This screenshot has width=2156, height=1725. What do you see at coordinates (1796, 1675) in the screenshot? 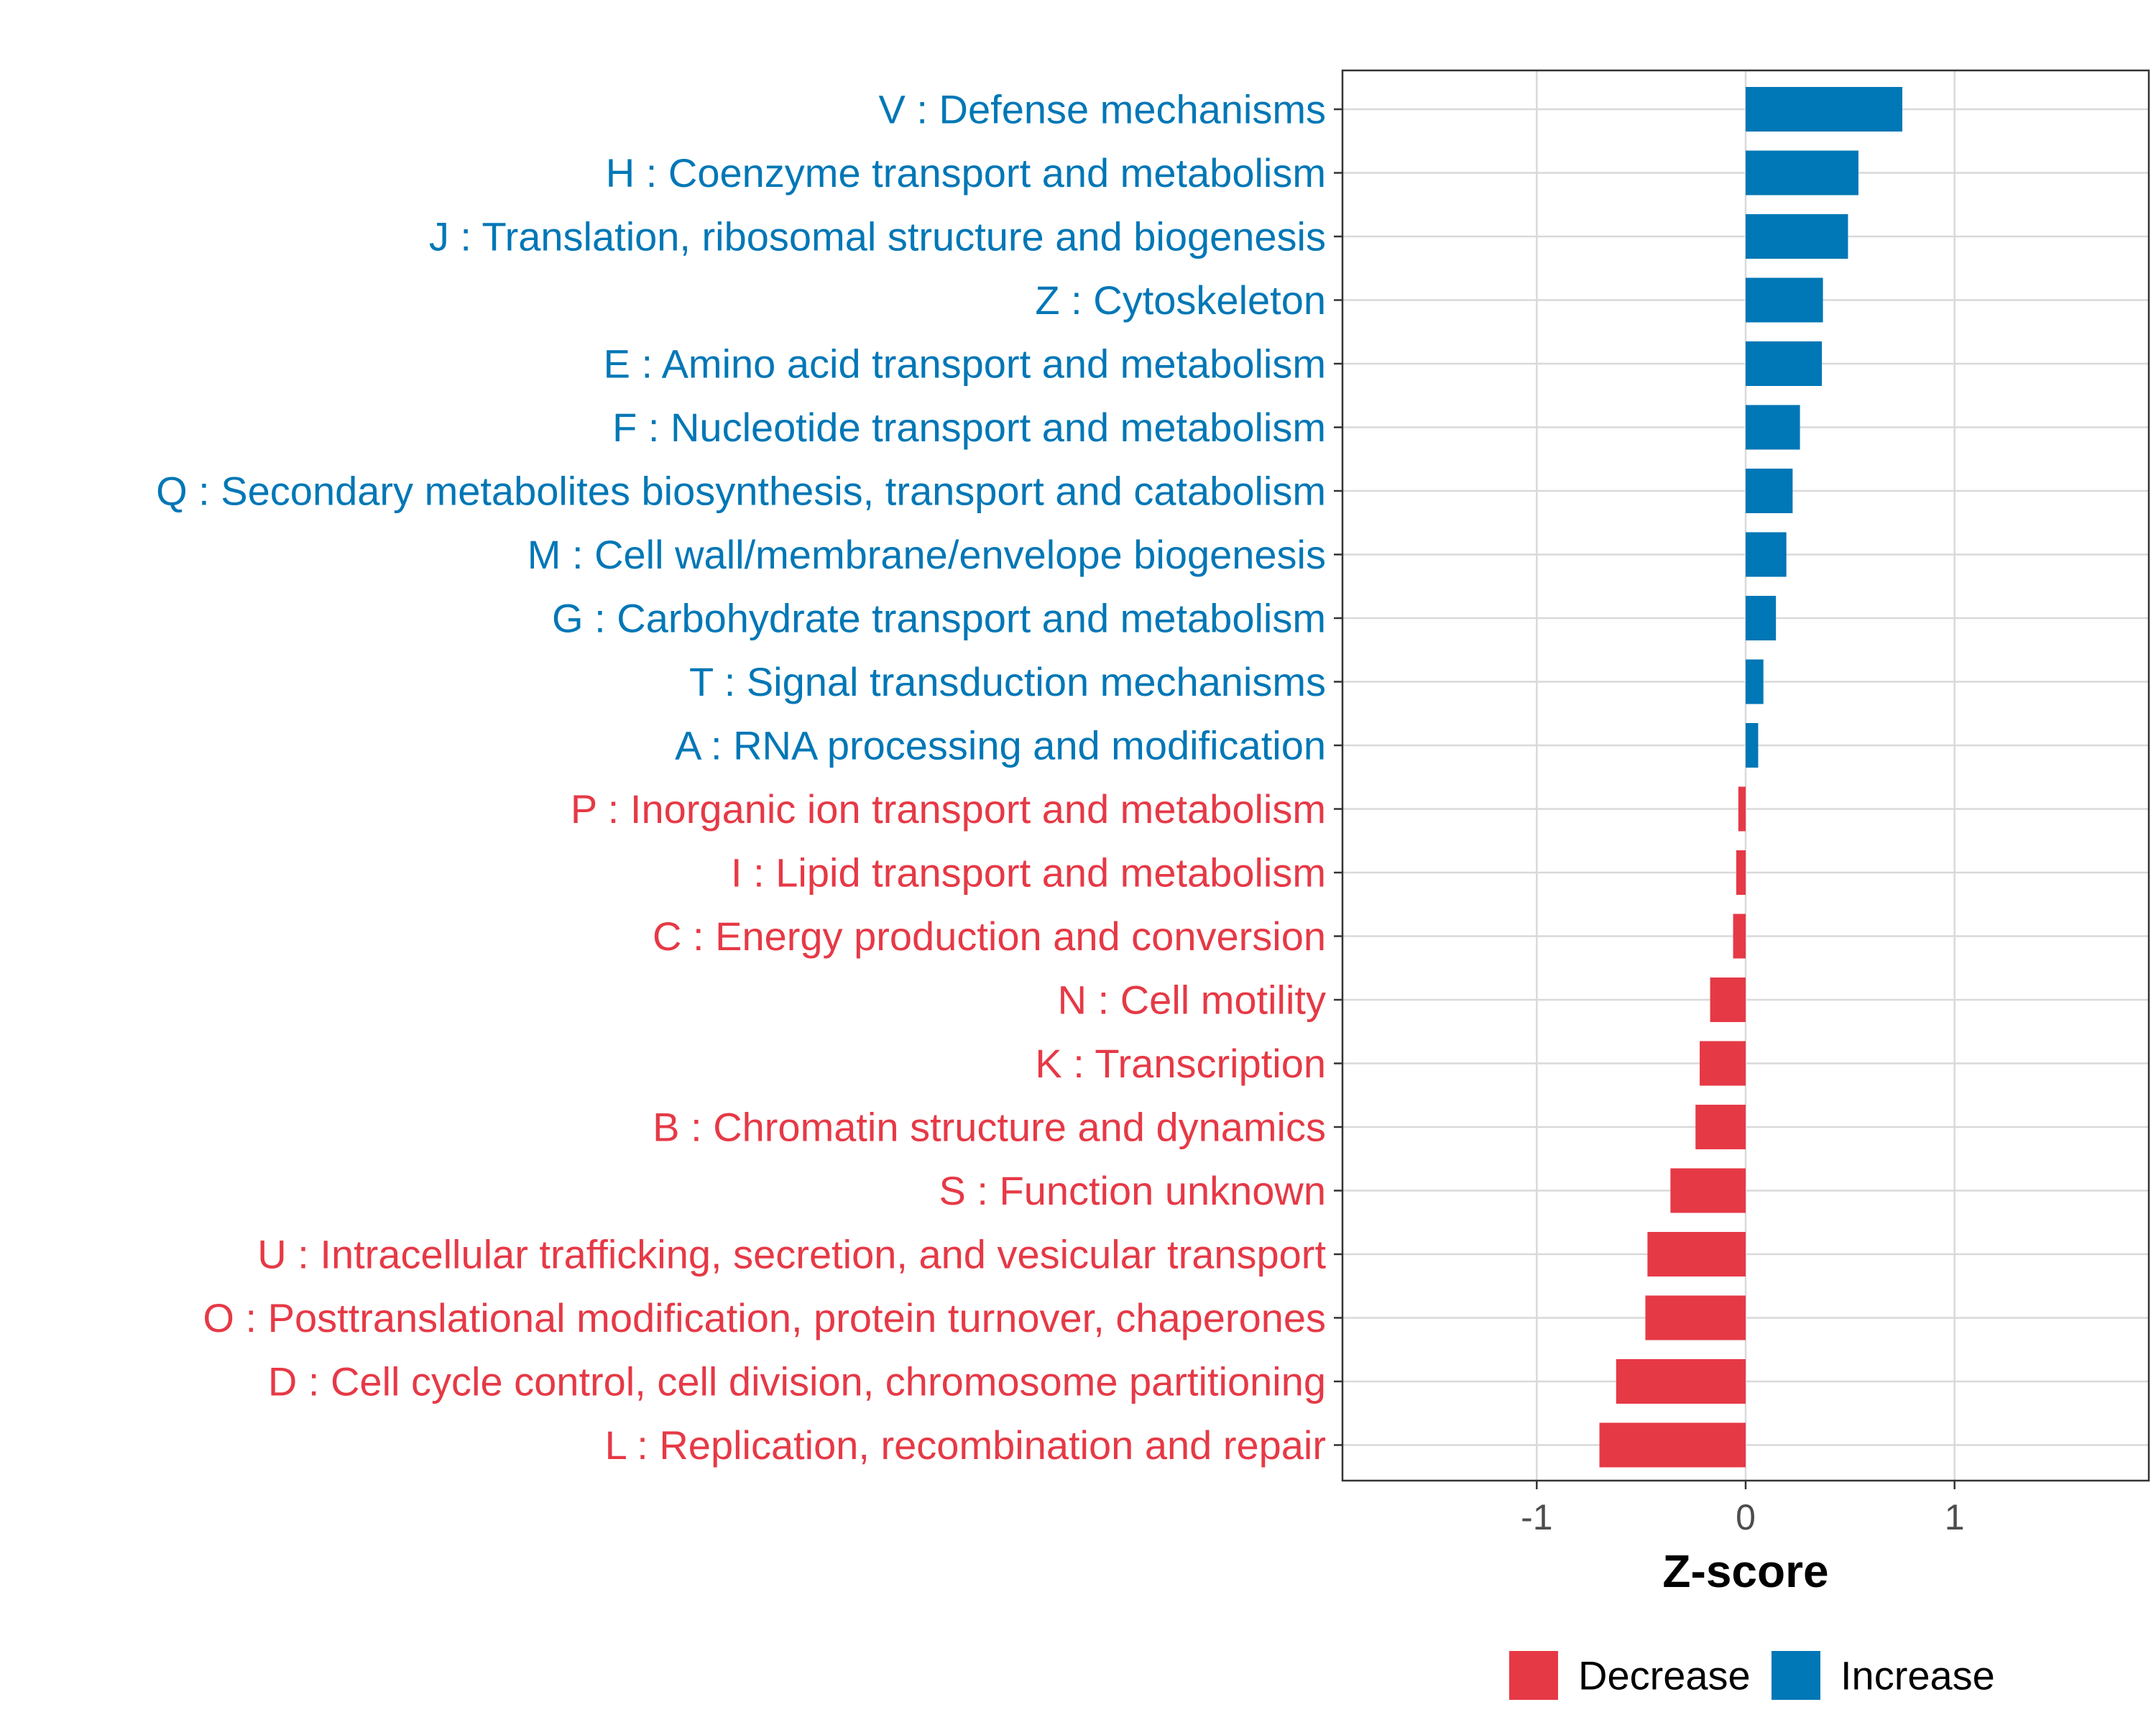
I see `legend-key-increase` at bounding box center [1796, 1675].